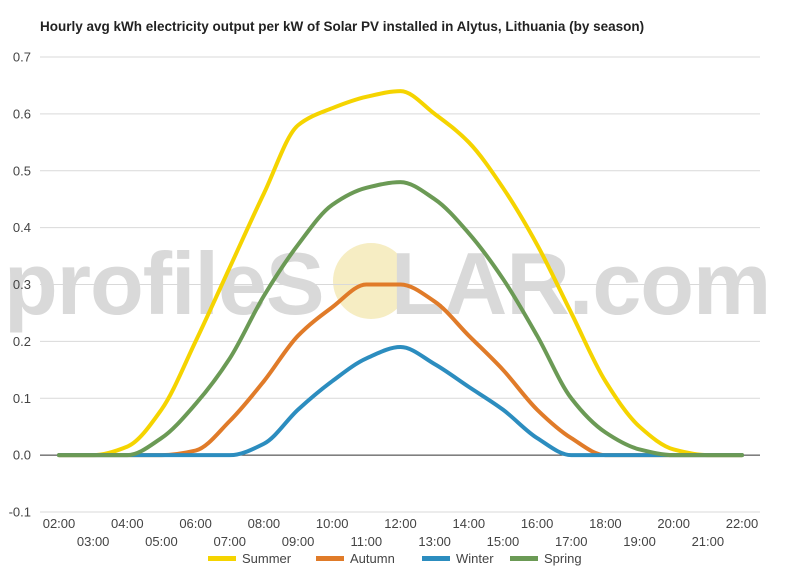 The width and height of the screenshot is (800, 570). Describe the element at coordinates (22, 170) in the screenshot. I see `y-tick-label: 0.5` at that location.